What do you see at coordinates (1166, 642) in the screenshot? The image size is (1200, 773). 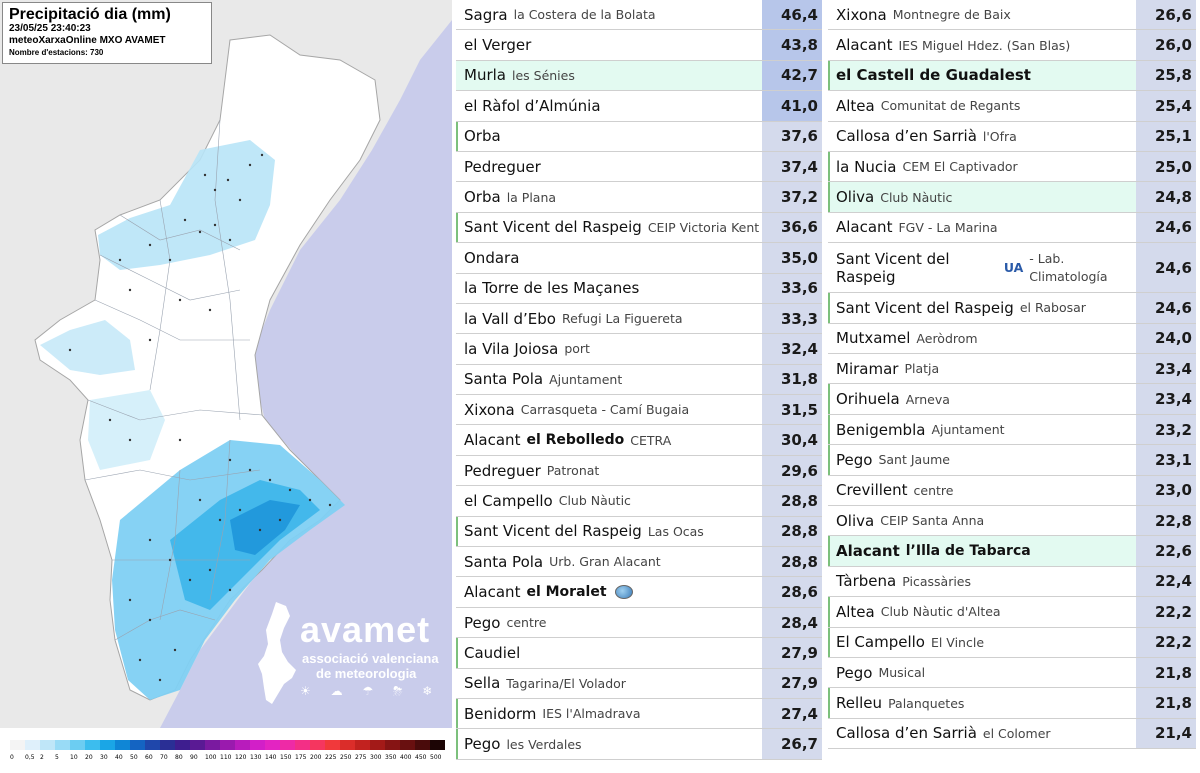 I see `precipitation-value: 22,2` at bounding box center [1166, 642].